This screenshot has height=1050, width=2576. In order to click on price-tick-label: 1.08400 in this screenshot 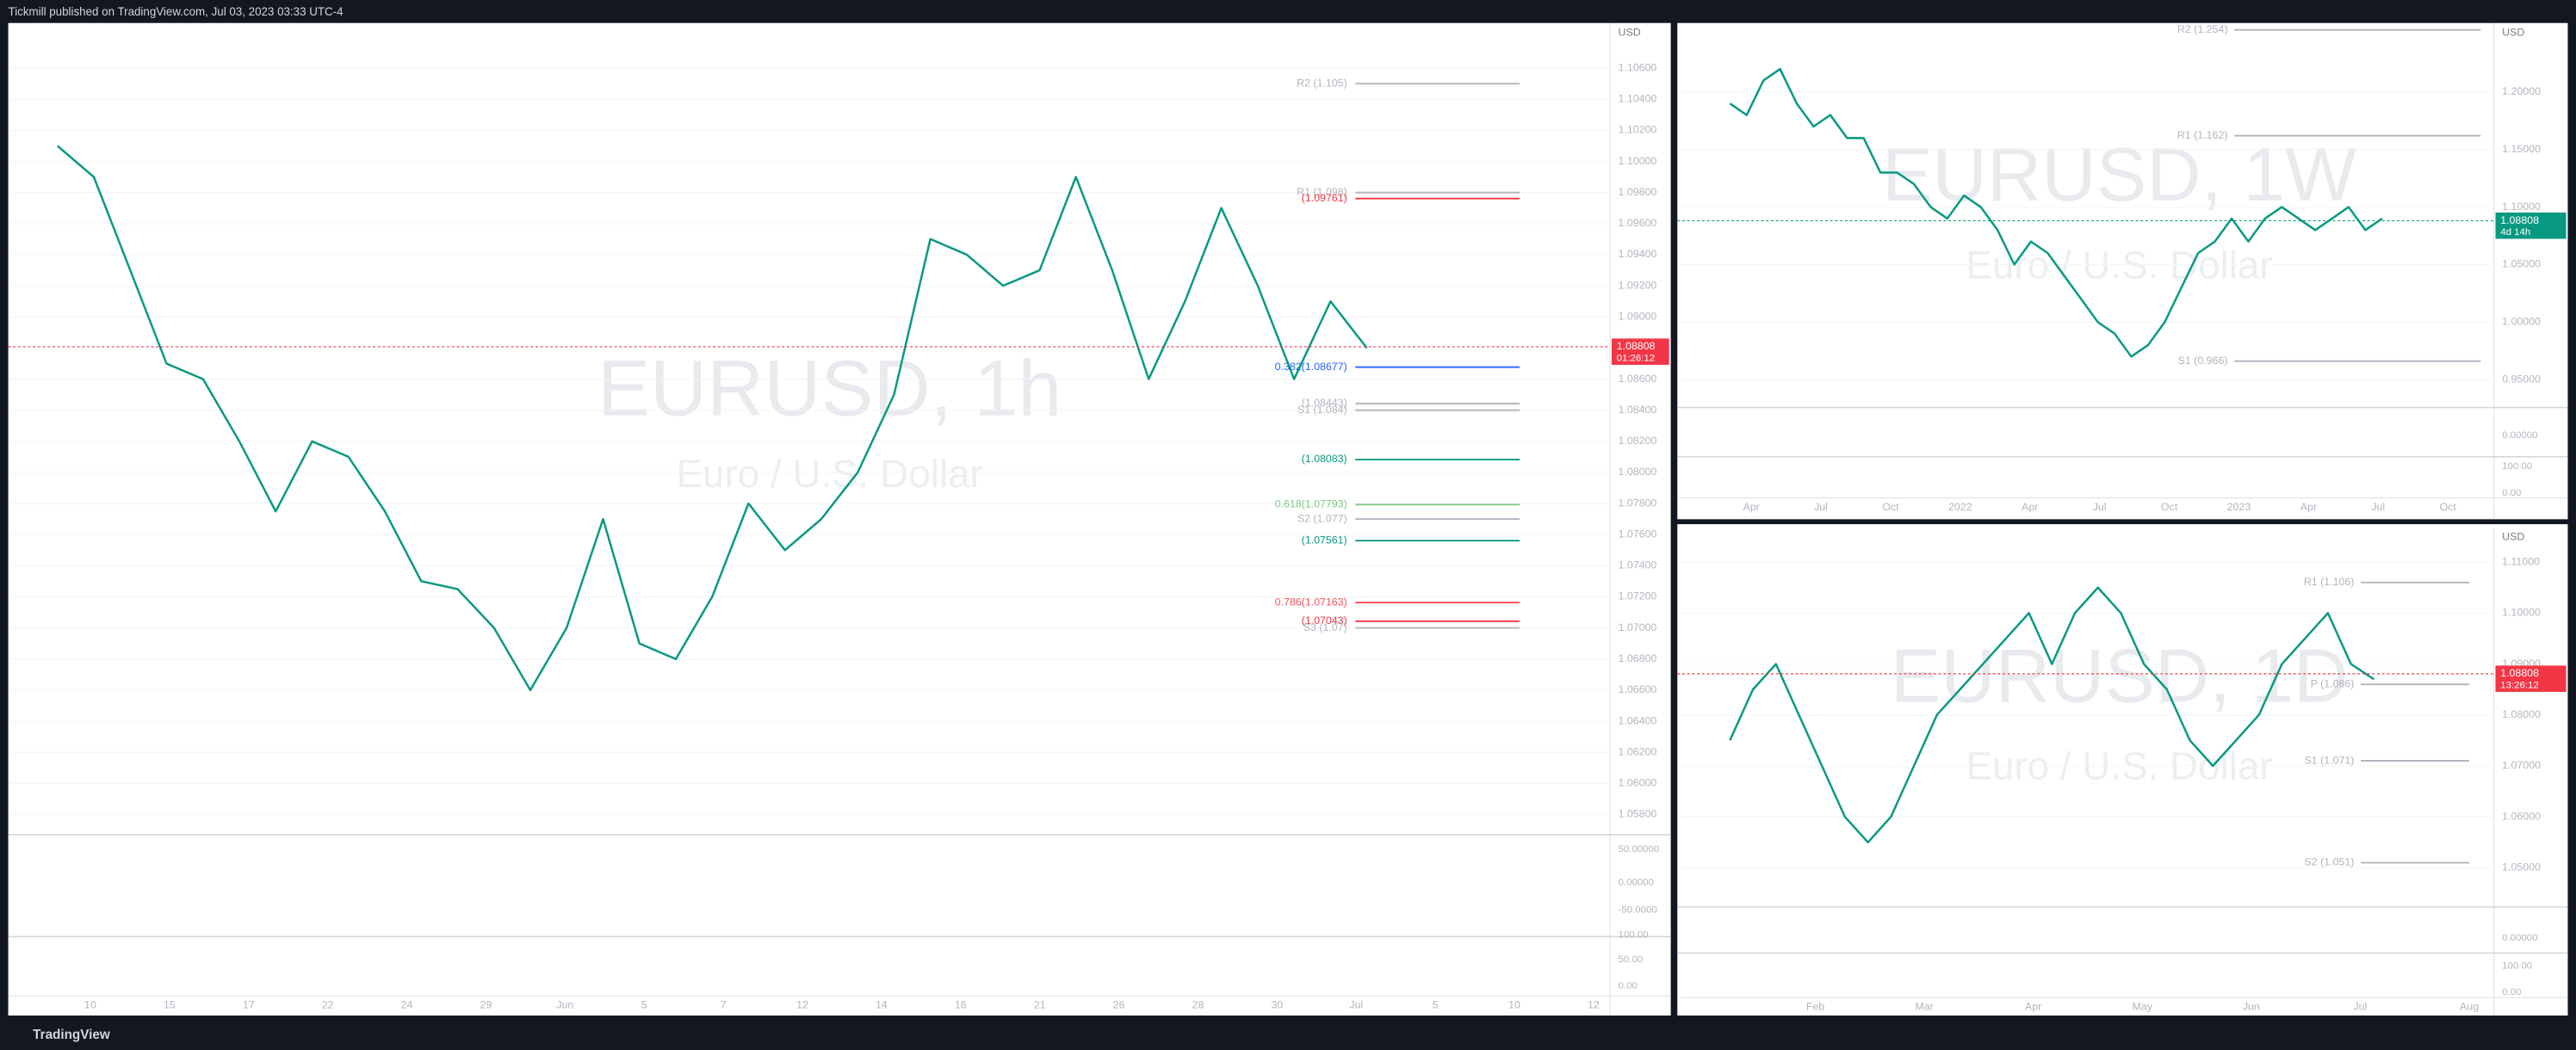, I will do `click(1638, 410)`.